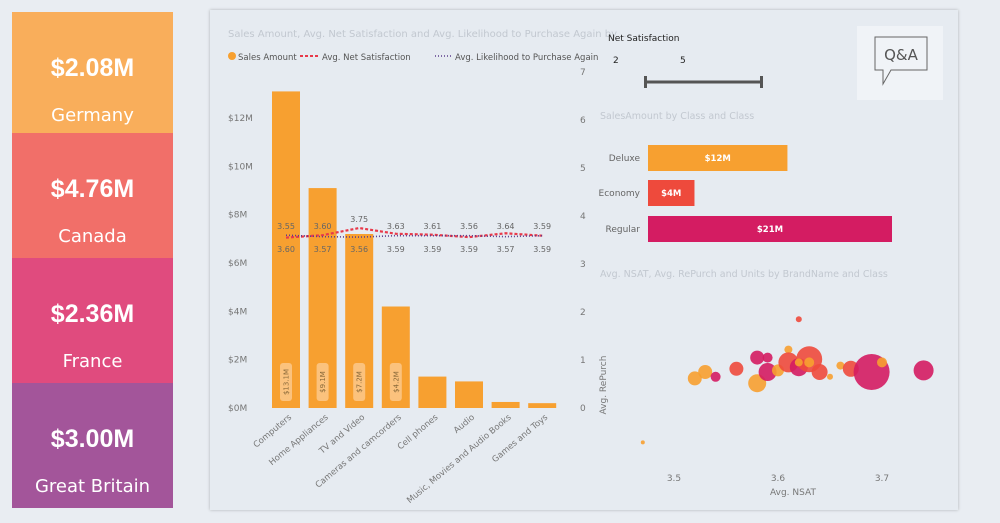 The width and height of the screenshot is (1000, 523). What do you see at coordinates (882, 479) in the screenshot?
I see `scatter-x-tick: 3.7` at bounding box center [882, 479].